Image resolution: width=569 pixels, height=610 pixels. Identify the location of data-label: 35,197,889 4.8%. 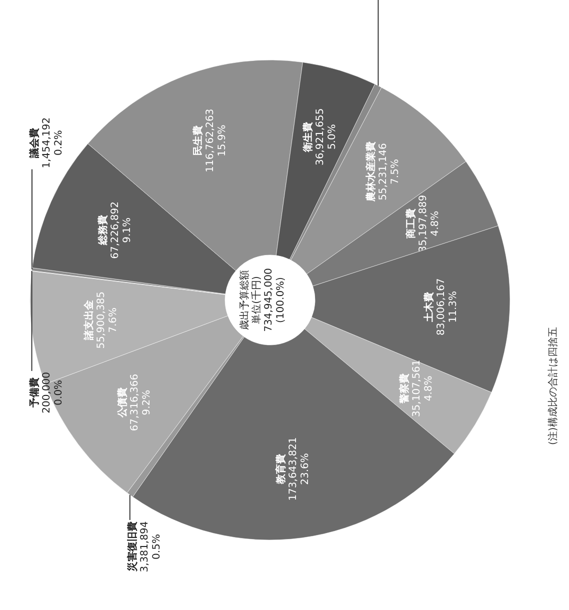
(429, 223).